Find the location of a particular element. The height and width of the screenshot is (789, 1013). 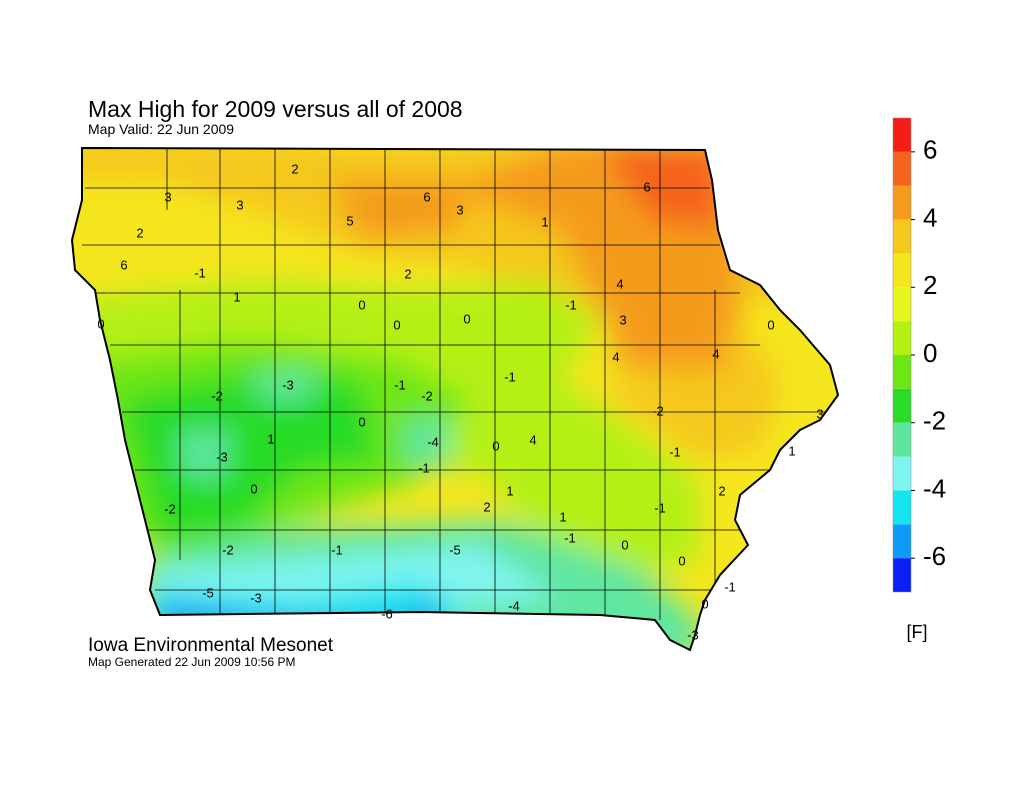

station-value: 5 is located at coordinates (349, 220).